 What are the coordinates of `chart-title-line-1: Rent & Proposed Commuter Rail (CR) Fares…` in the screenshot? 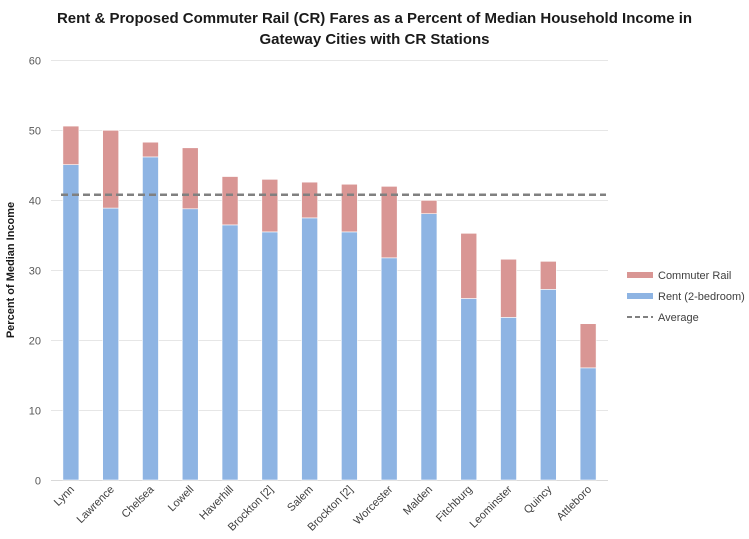 It's located at (374, 18).